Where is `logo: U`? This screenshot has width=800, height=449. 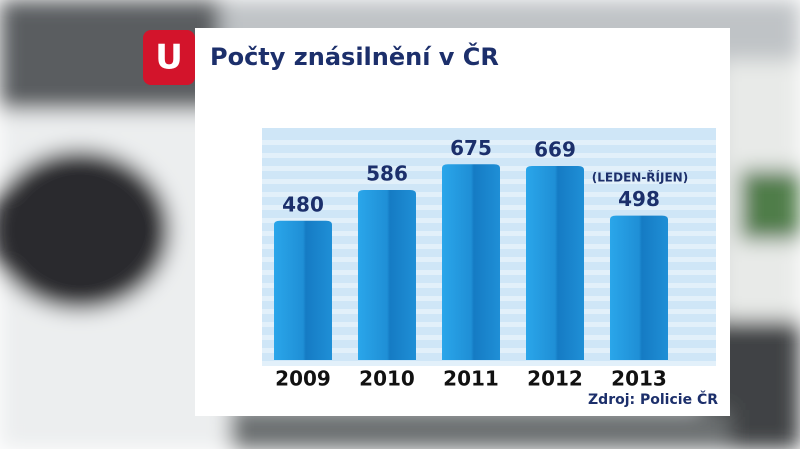
logo: U is located at coordinates (169, 58).